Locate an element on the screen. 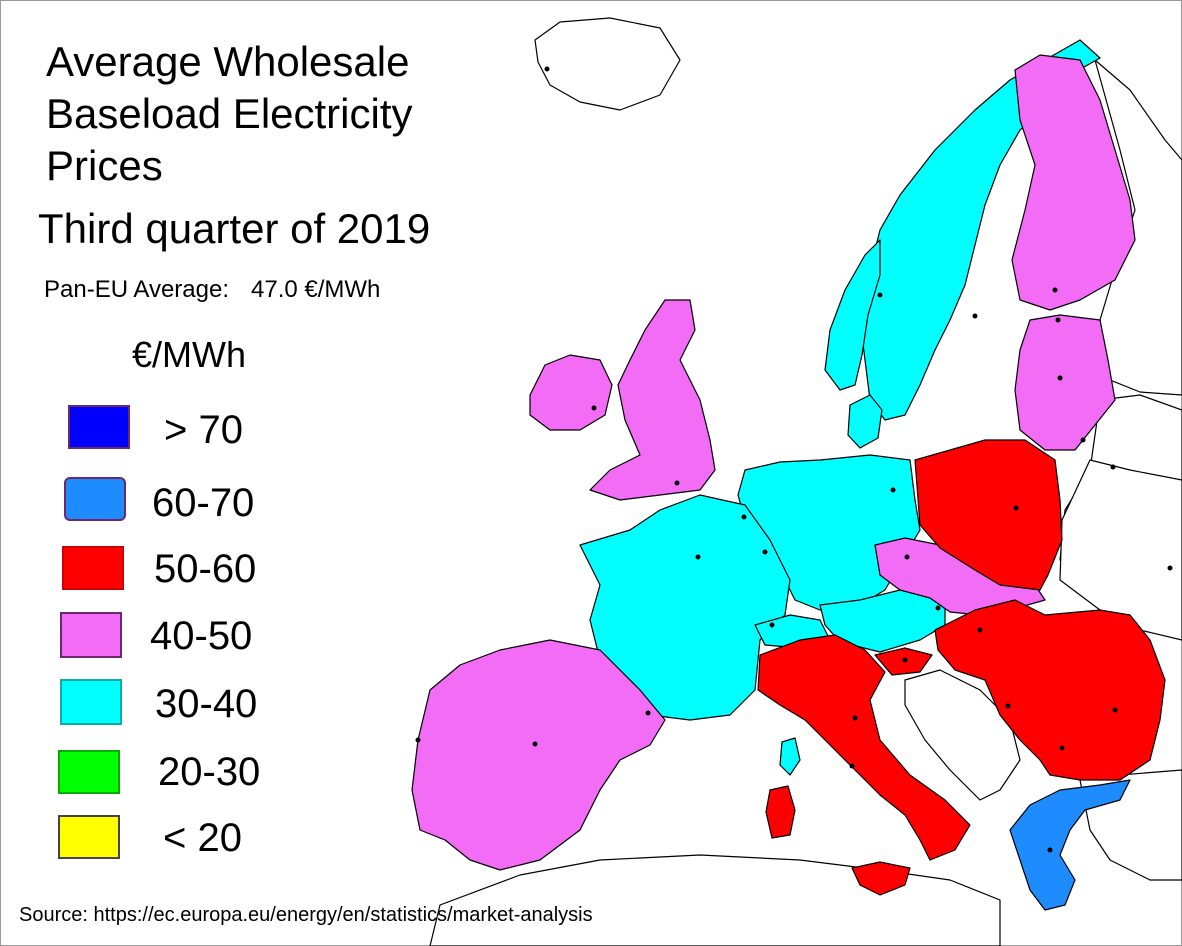 Image resolution: width=1182 pixels, height=946 pixels. pan-eu-average: Pan-EU Average: 47.0 €/MWh is located at coordinates (212, 290).